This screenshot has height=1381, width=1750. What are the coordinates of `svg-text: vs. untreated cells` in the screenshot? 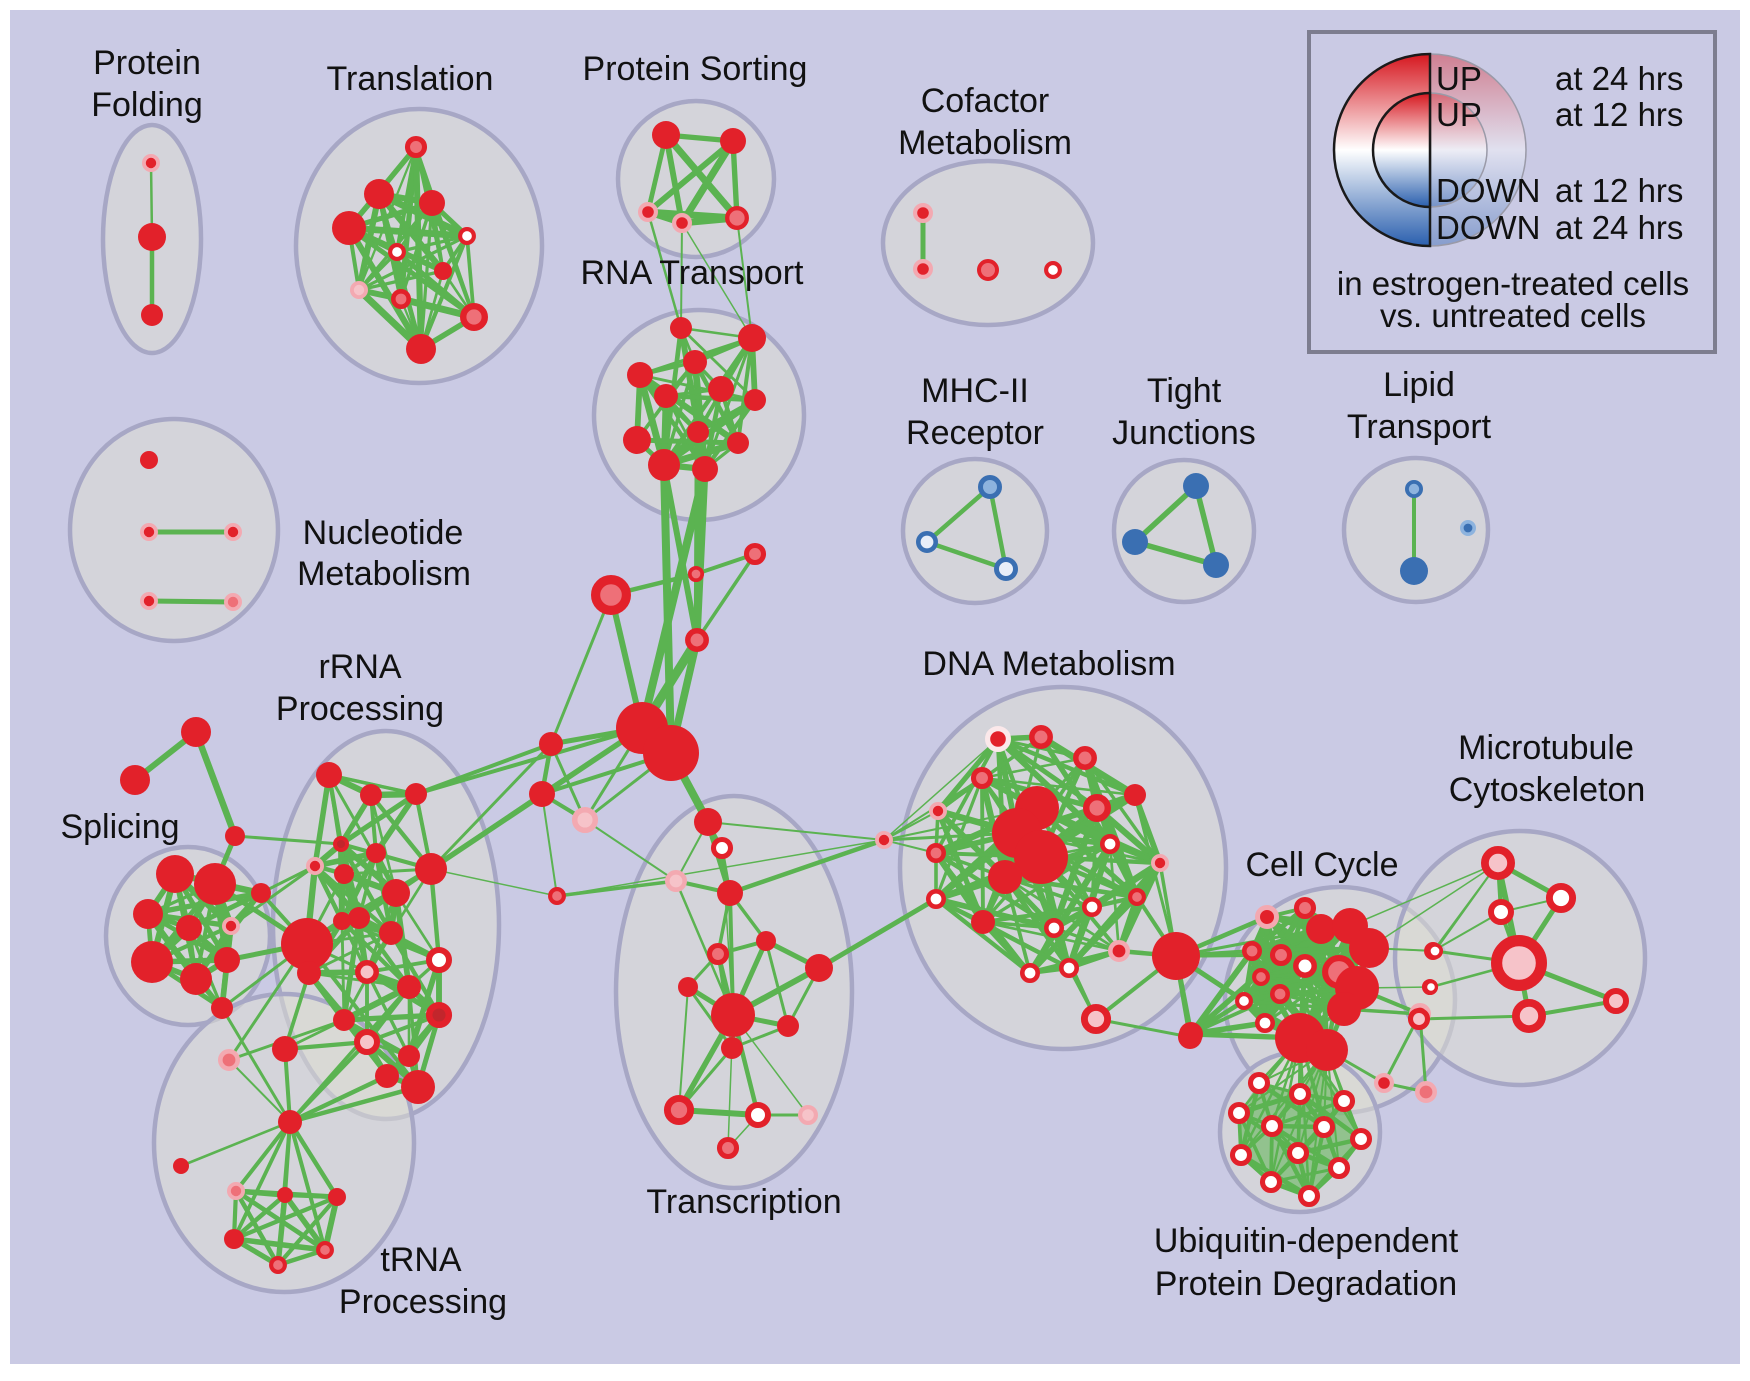 It's located at (1513, 315).